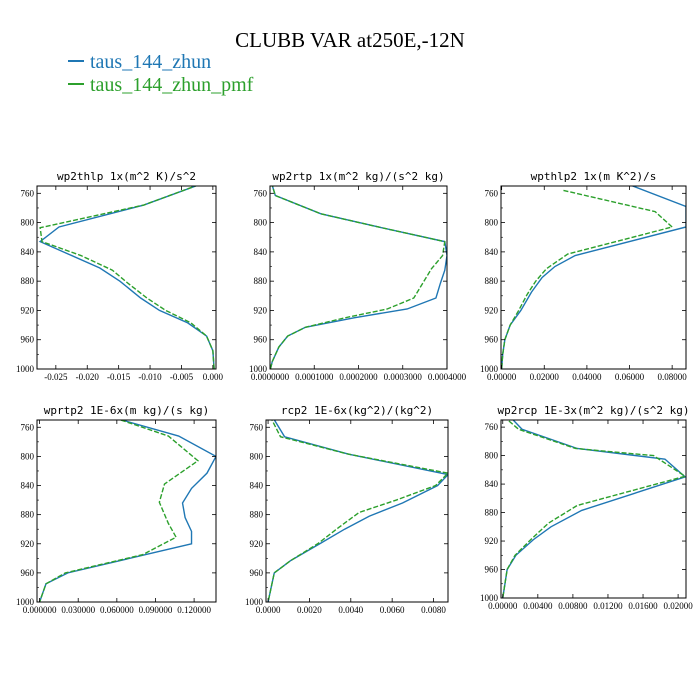 The height and width of the screenshot is (700, 700). I want to click on legend-item-1: taus_144_zhun, so click(160, 62).